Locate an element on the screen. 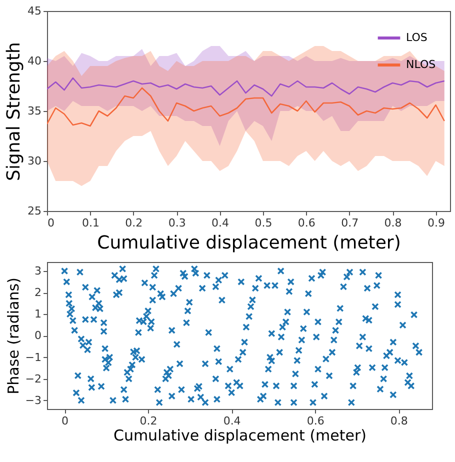  y-tick-label: −3 is located at coordinates (33, 400).